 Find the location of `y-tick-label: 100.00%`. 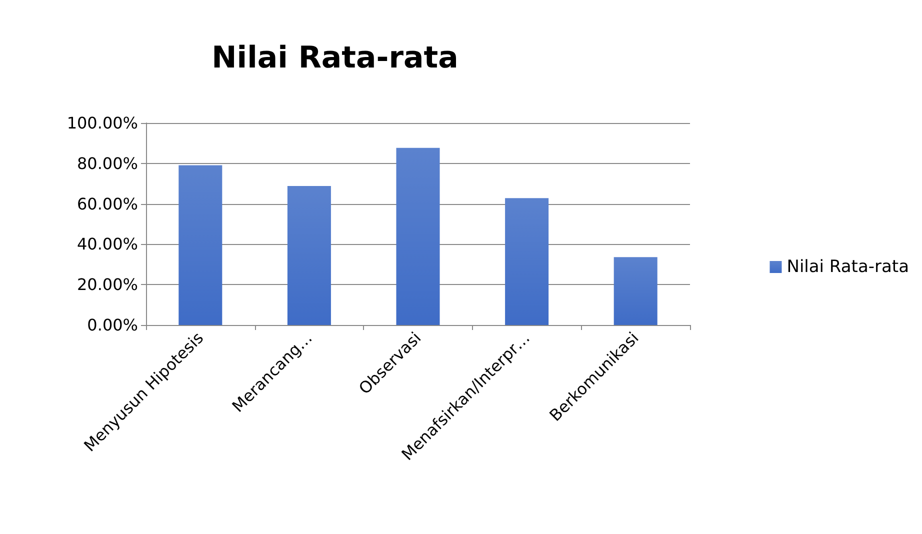

y-tick-label: 100.00% is located at coordinates (102, 123).